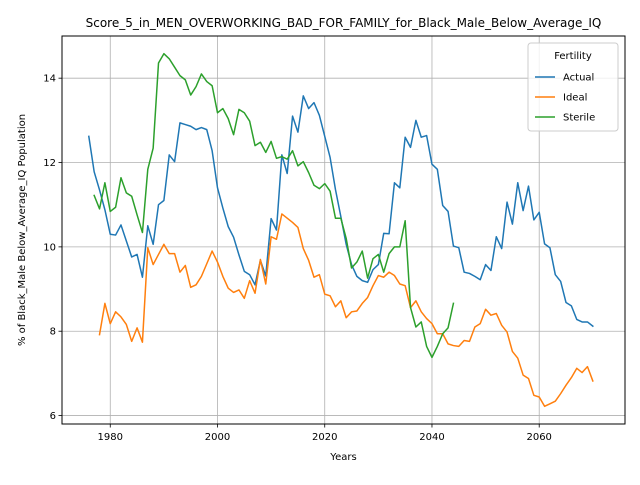 Image resolution: width=640 pixels, height=485 pixels. What do you see at coordinates (53, 332) in the screenshot?
I see `y-tick-label: 8` at bounding box center [53, 332].